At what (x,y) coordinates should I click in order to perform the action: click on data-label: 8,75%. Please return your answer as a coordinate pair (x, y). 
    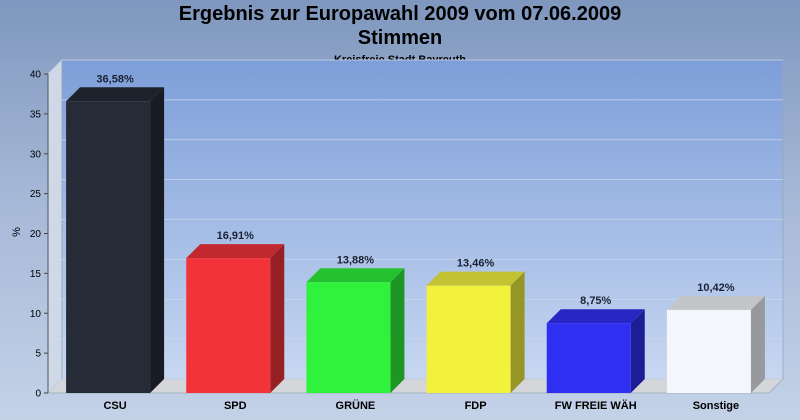
    Looking at the image, I should click on (595, 301).